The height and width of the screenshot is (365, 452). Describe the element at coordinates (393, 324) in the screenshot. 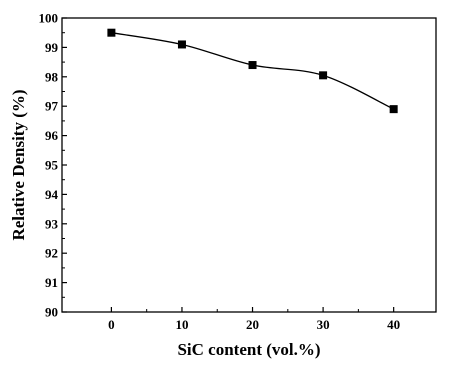

I see `x-tick-label: 40` at that location.